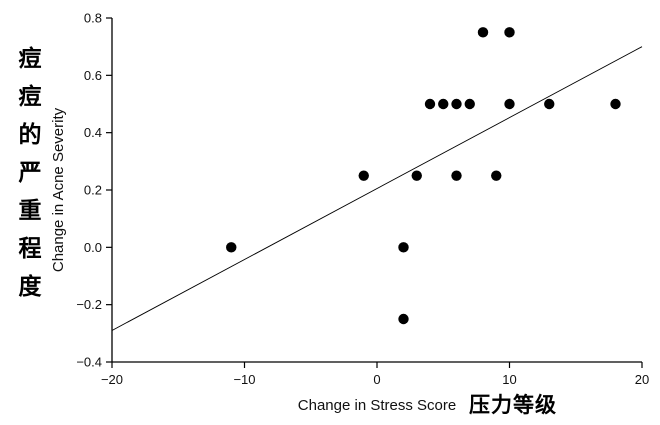 The width and height of the screenshot is (660, 425). Describe the element at coordinates (30, 173) in the screenshot. I see `y-axis-chinese-label: 痘痘的严重程度` at that location.